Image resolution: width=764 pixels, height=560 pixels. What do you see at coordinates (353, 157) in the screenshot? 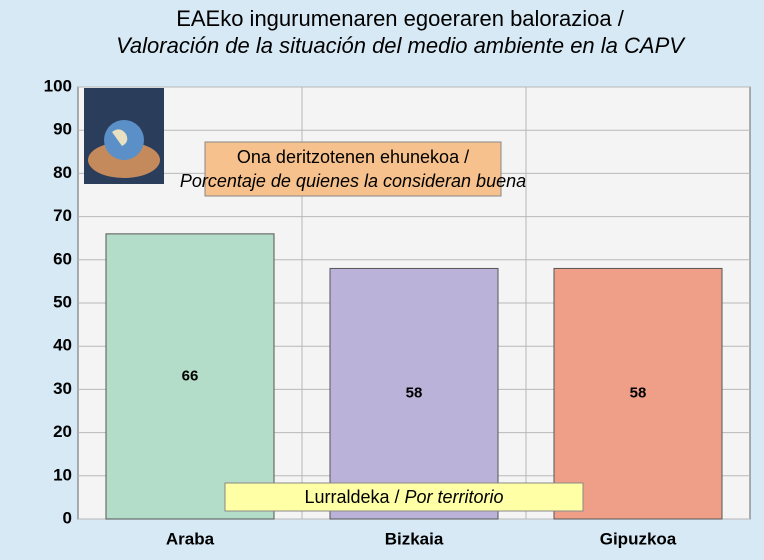
I see `annotation: Ona deritzotenen ehunekoa /` at bounding box center [353, 157].